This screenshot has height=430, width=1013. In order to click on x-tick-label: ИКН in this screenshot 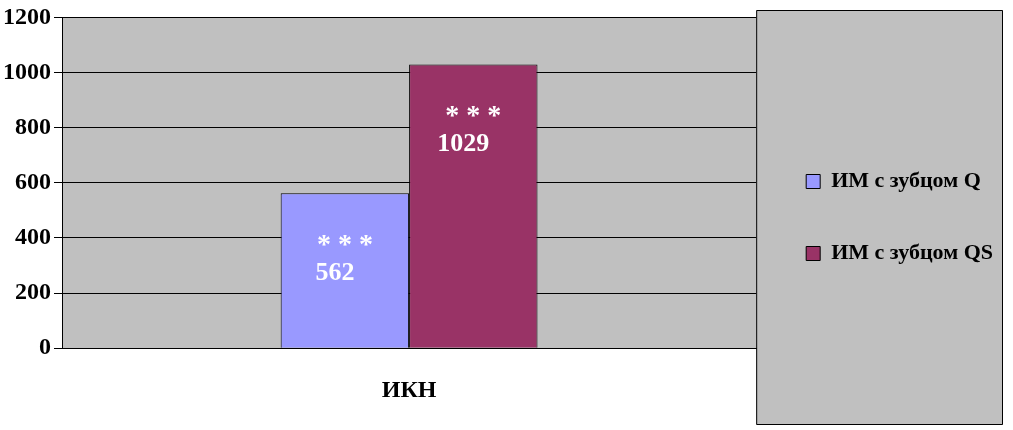, I will do `click(409, 388)`.